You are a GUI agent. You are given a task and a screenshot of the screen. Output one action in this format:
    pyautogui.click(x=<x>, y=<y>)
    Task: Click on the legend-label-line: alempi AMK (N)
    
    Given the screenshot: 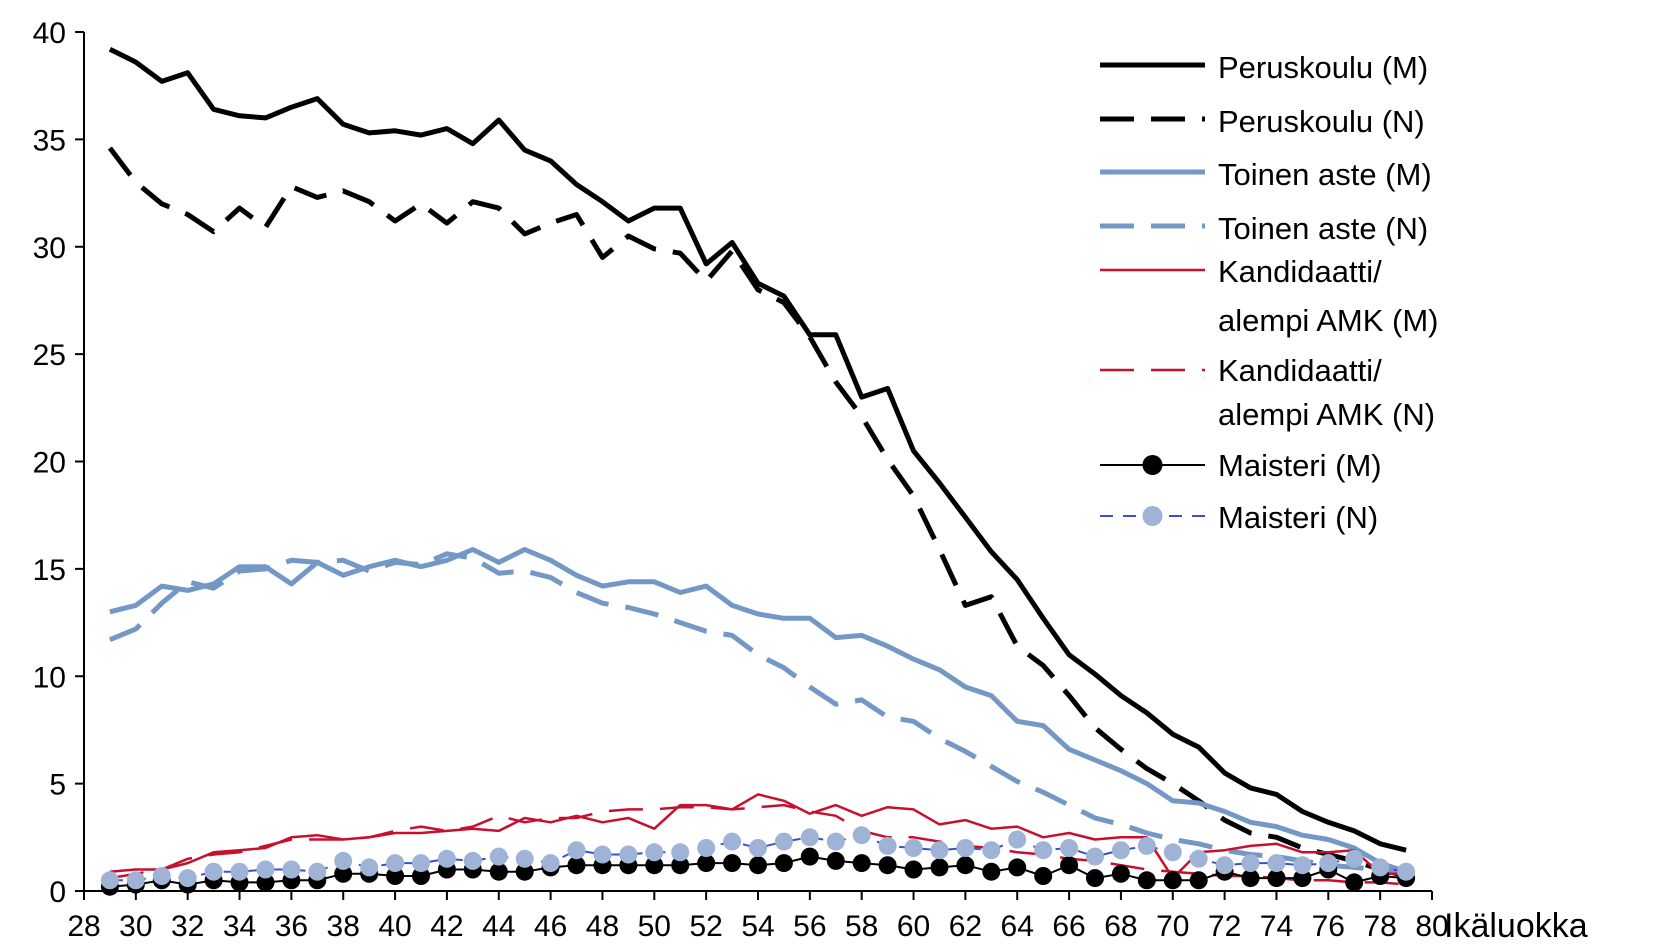 What is the action you would take?
    pyautogui.click(x=1326, y=414)
    